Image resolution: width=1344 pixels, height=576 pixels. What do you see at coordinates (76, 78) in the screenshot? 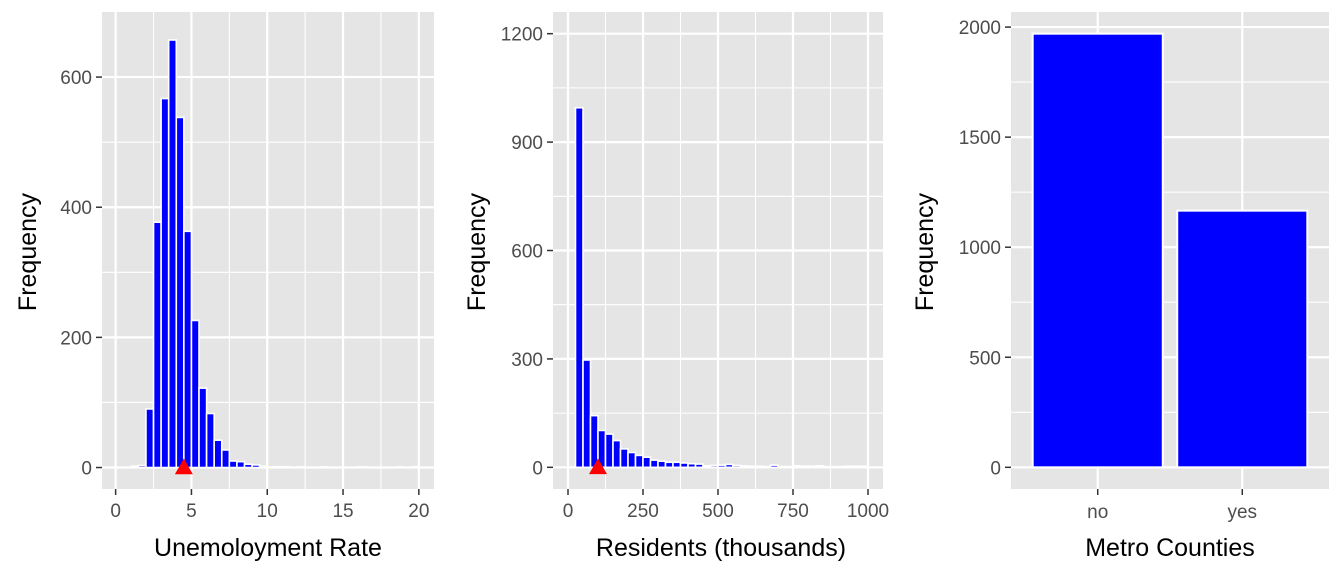
I see `unemployment-y-tick-label: 600` at bounding box center [76, 78].